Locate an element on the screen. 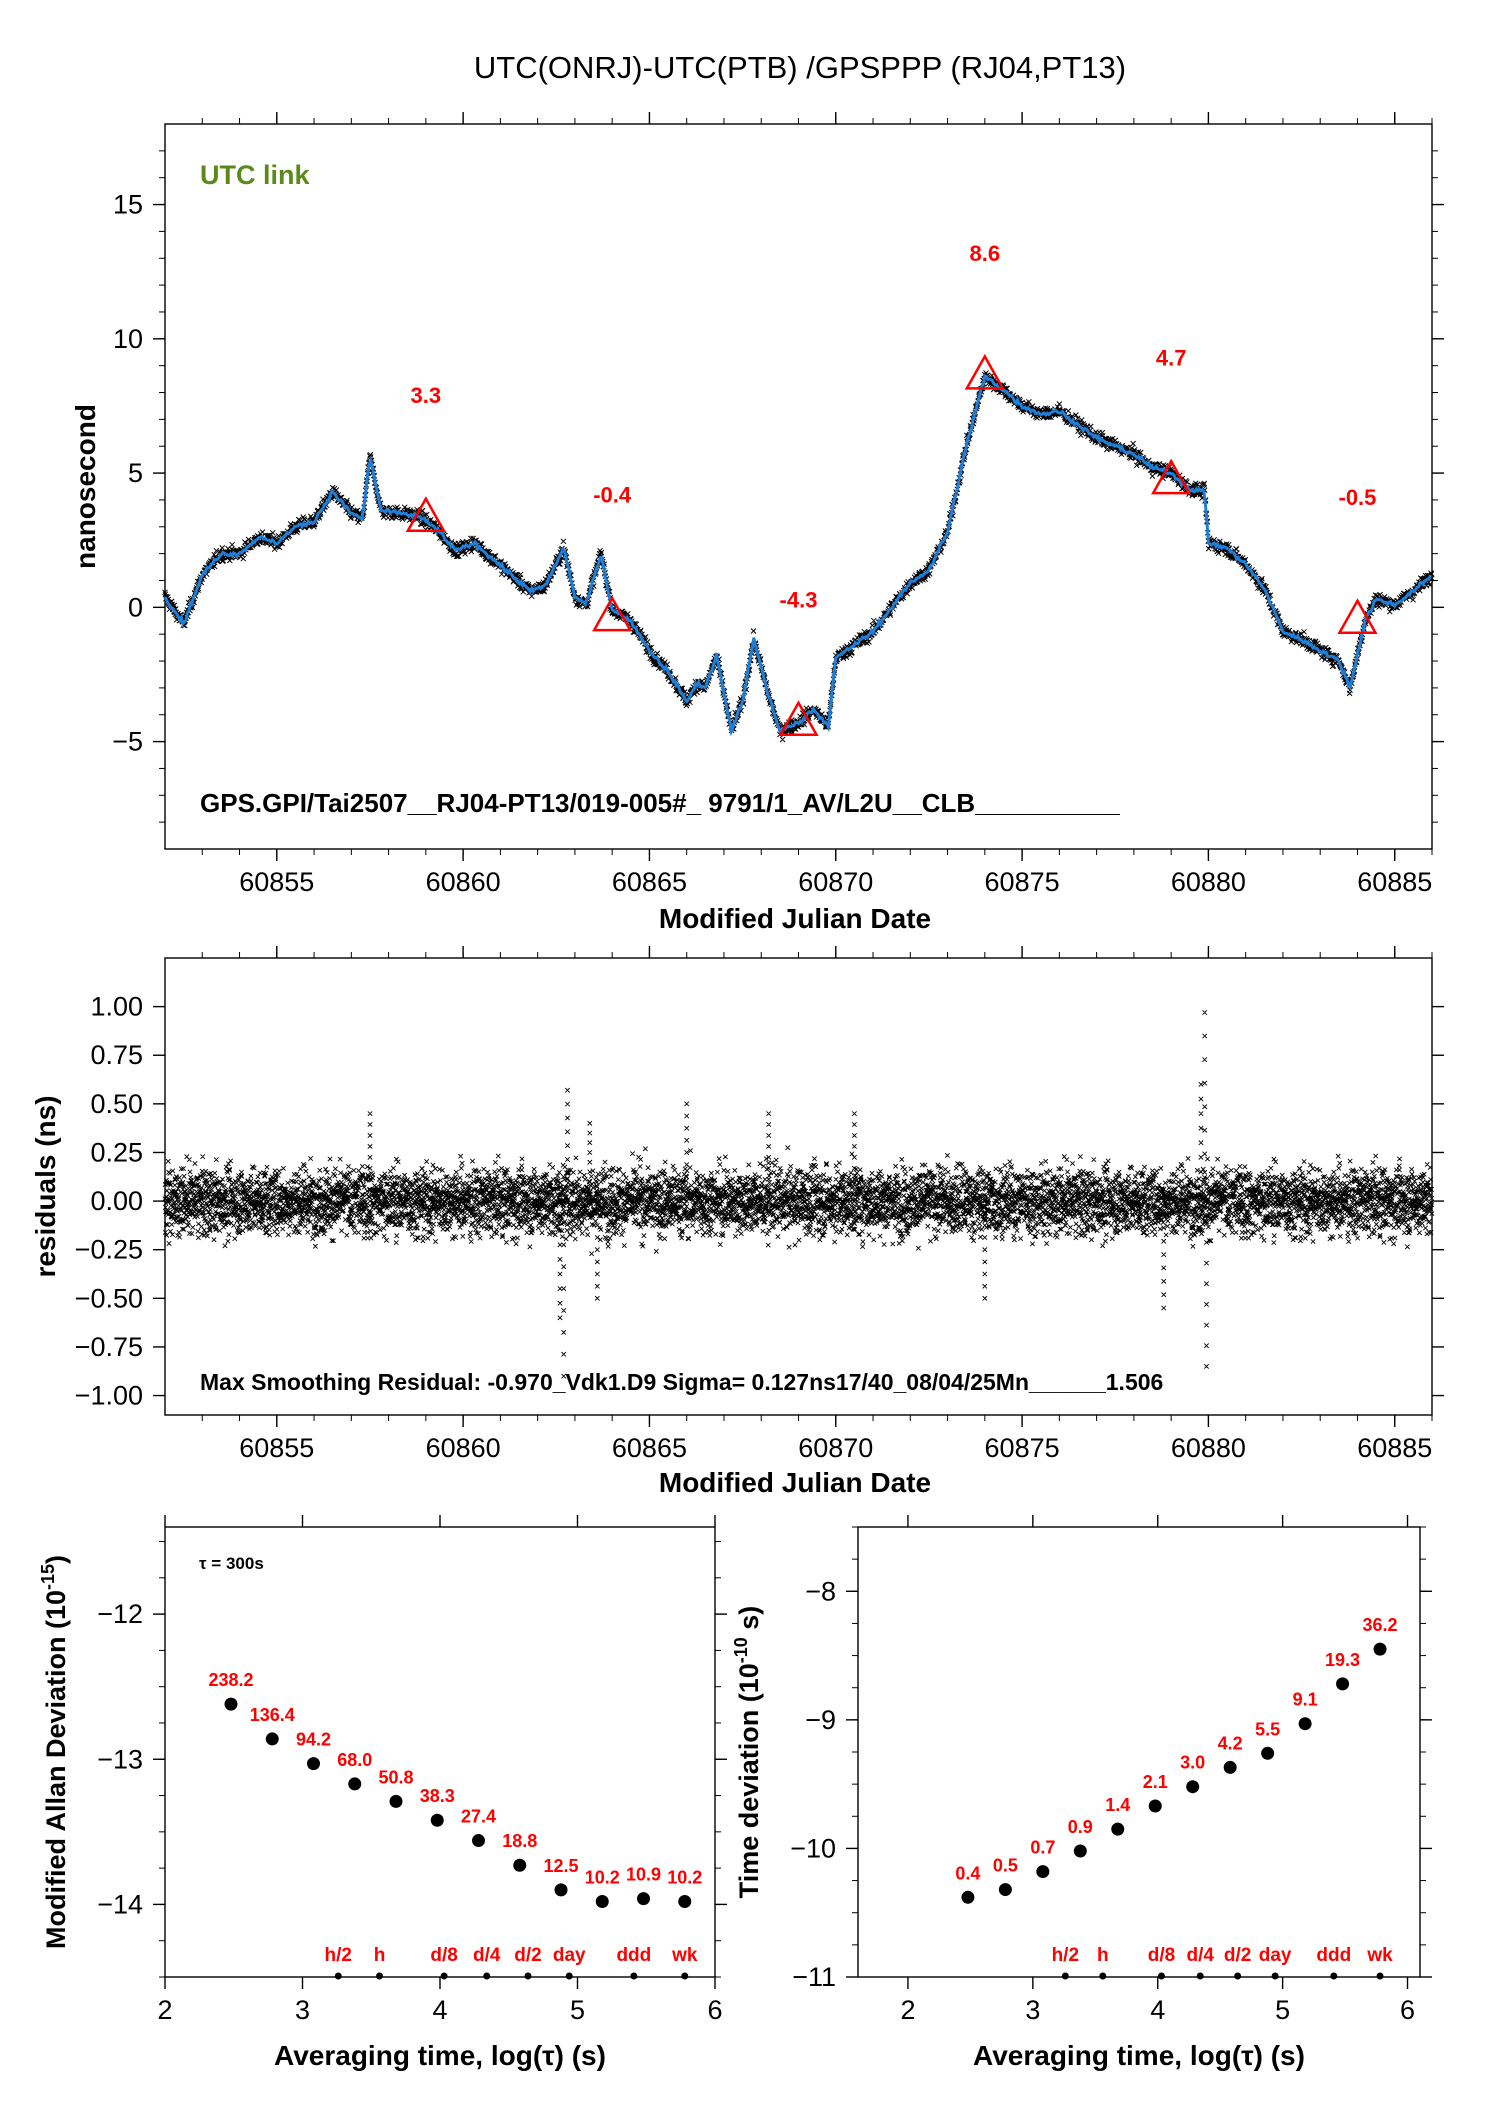 This screenshot has width=1488, height=2105. x-tick-label: 60860 is located at coordinates (463, 1448).